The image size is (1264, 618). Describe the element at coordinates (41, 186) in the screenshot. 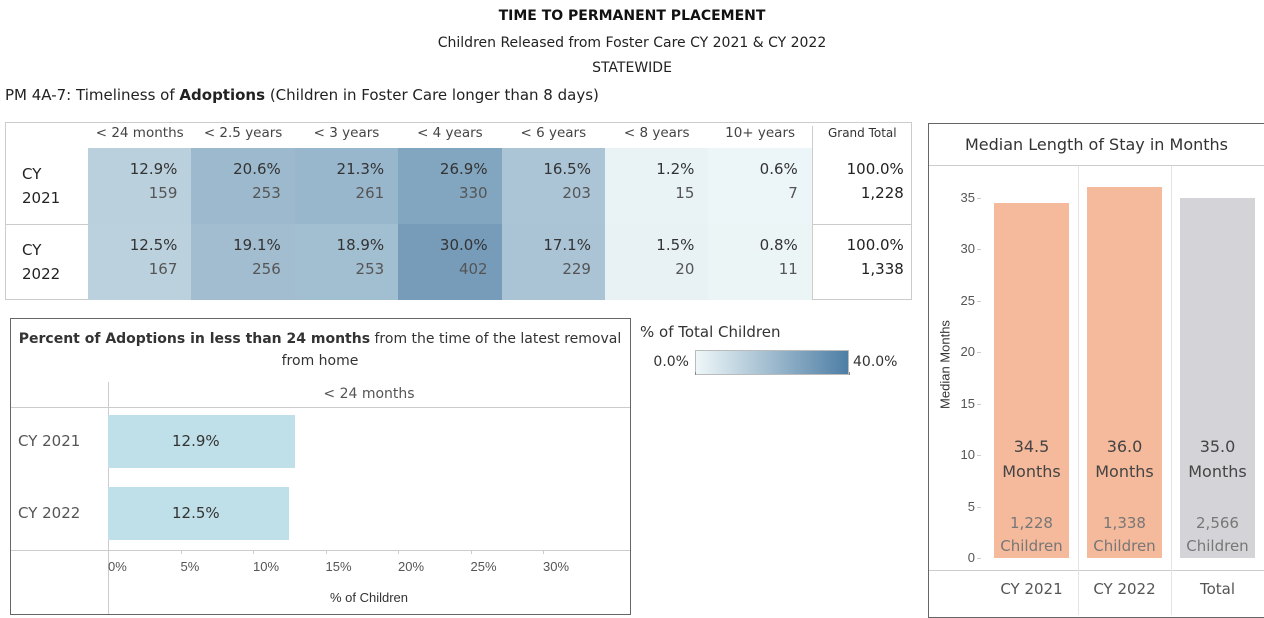

I see `row-label: CY 2021` at that location.